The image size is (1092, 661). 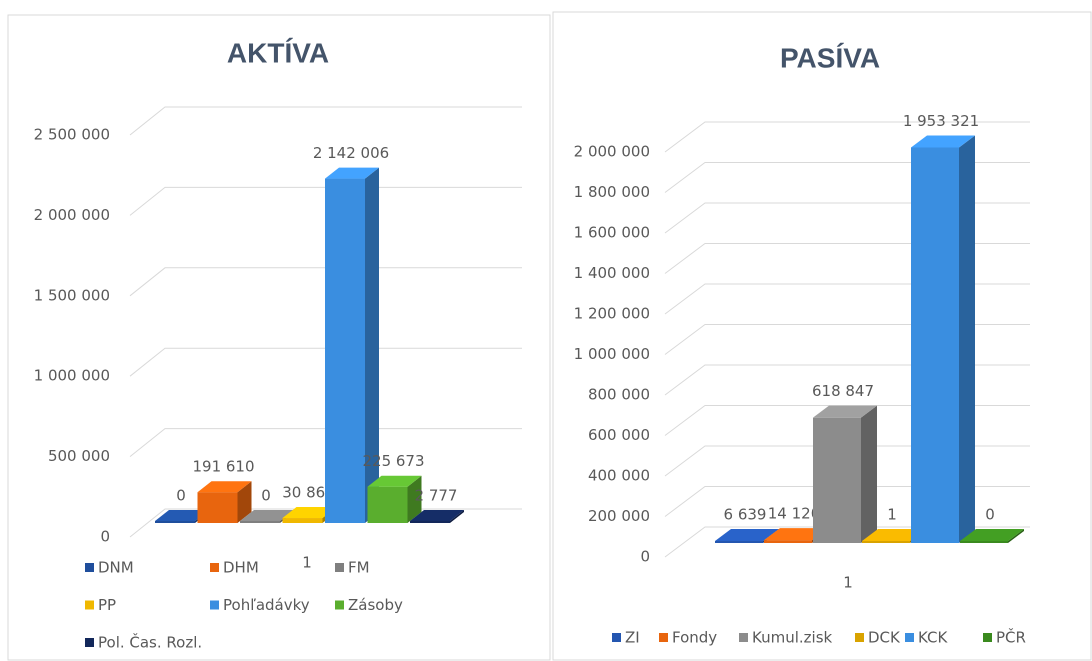 What do you see at coordinates (619, 516) in the screenshot?
I see `y-tick-label: 200 000` at bounding box center [619, 516].